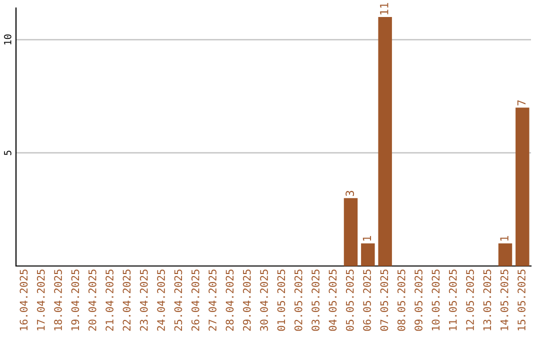  I want to click on x-tick-label: 23.04.2025, so click(144, 300).